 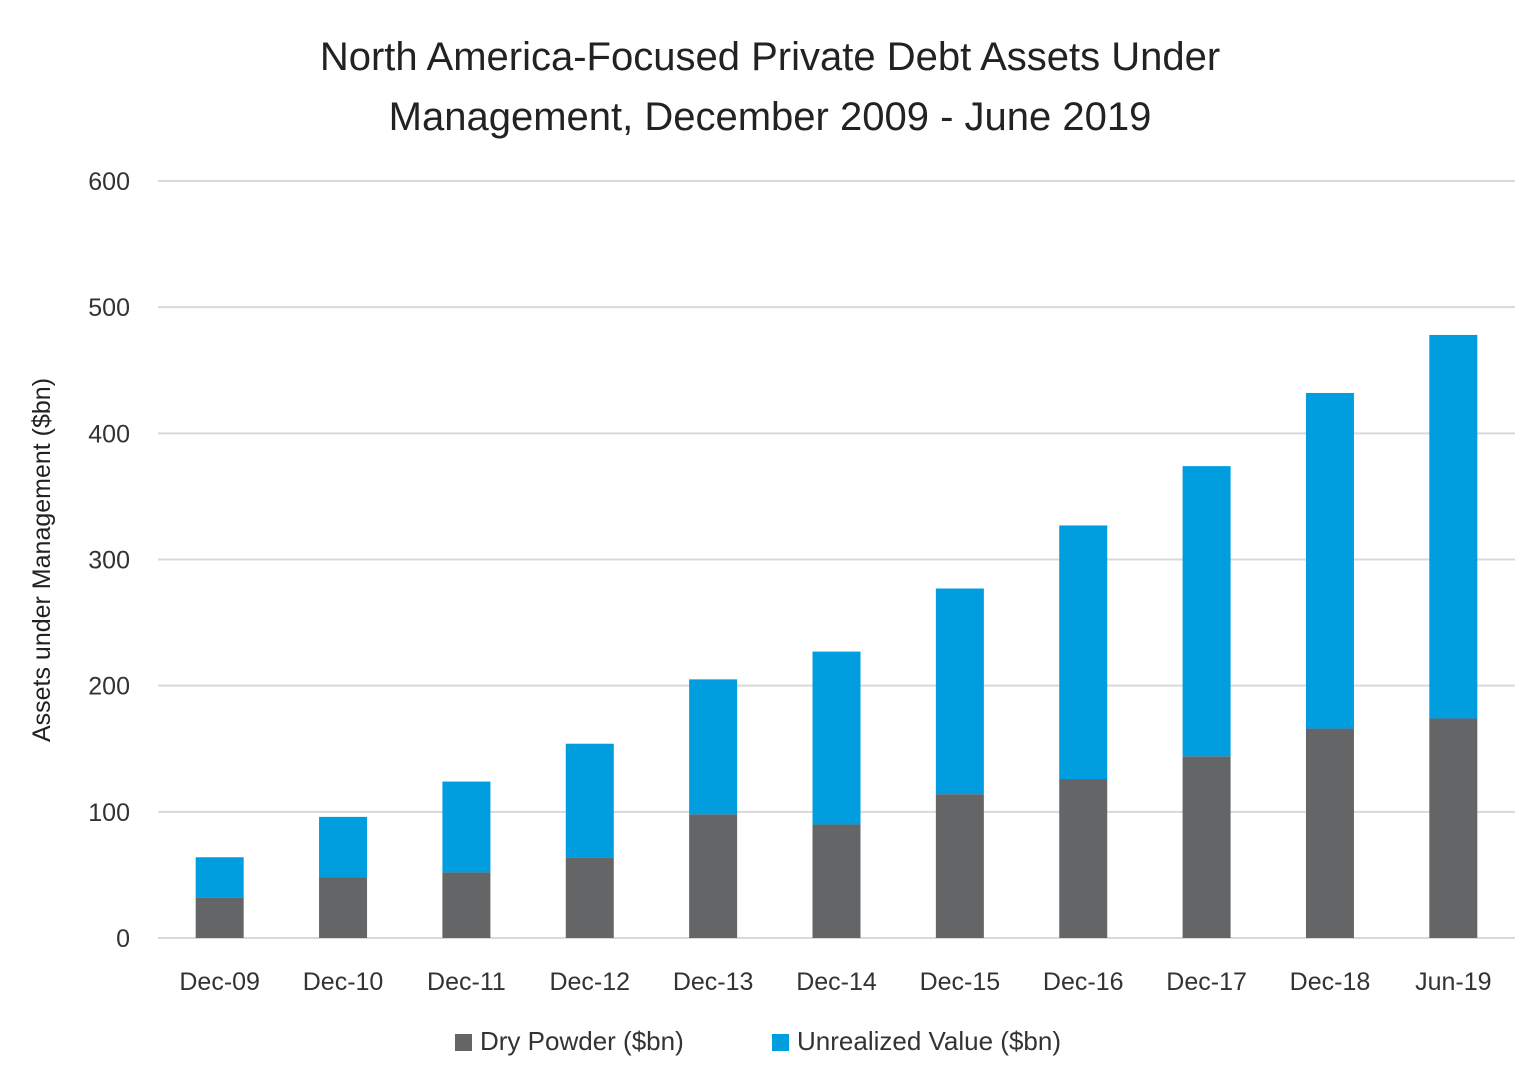 What do you see at coordinates (109, 813) in the screenshot?
I see `y-tick-label-100: 100` at bounding box center [109, 813].